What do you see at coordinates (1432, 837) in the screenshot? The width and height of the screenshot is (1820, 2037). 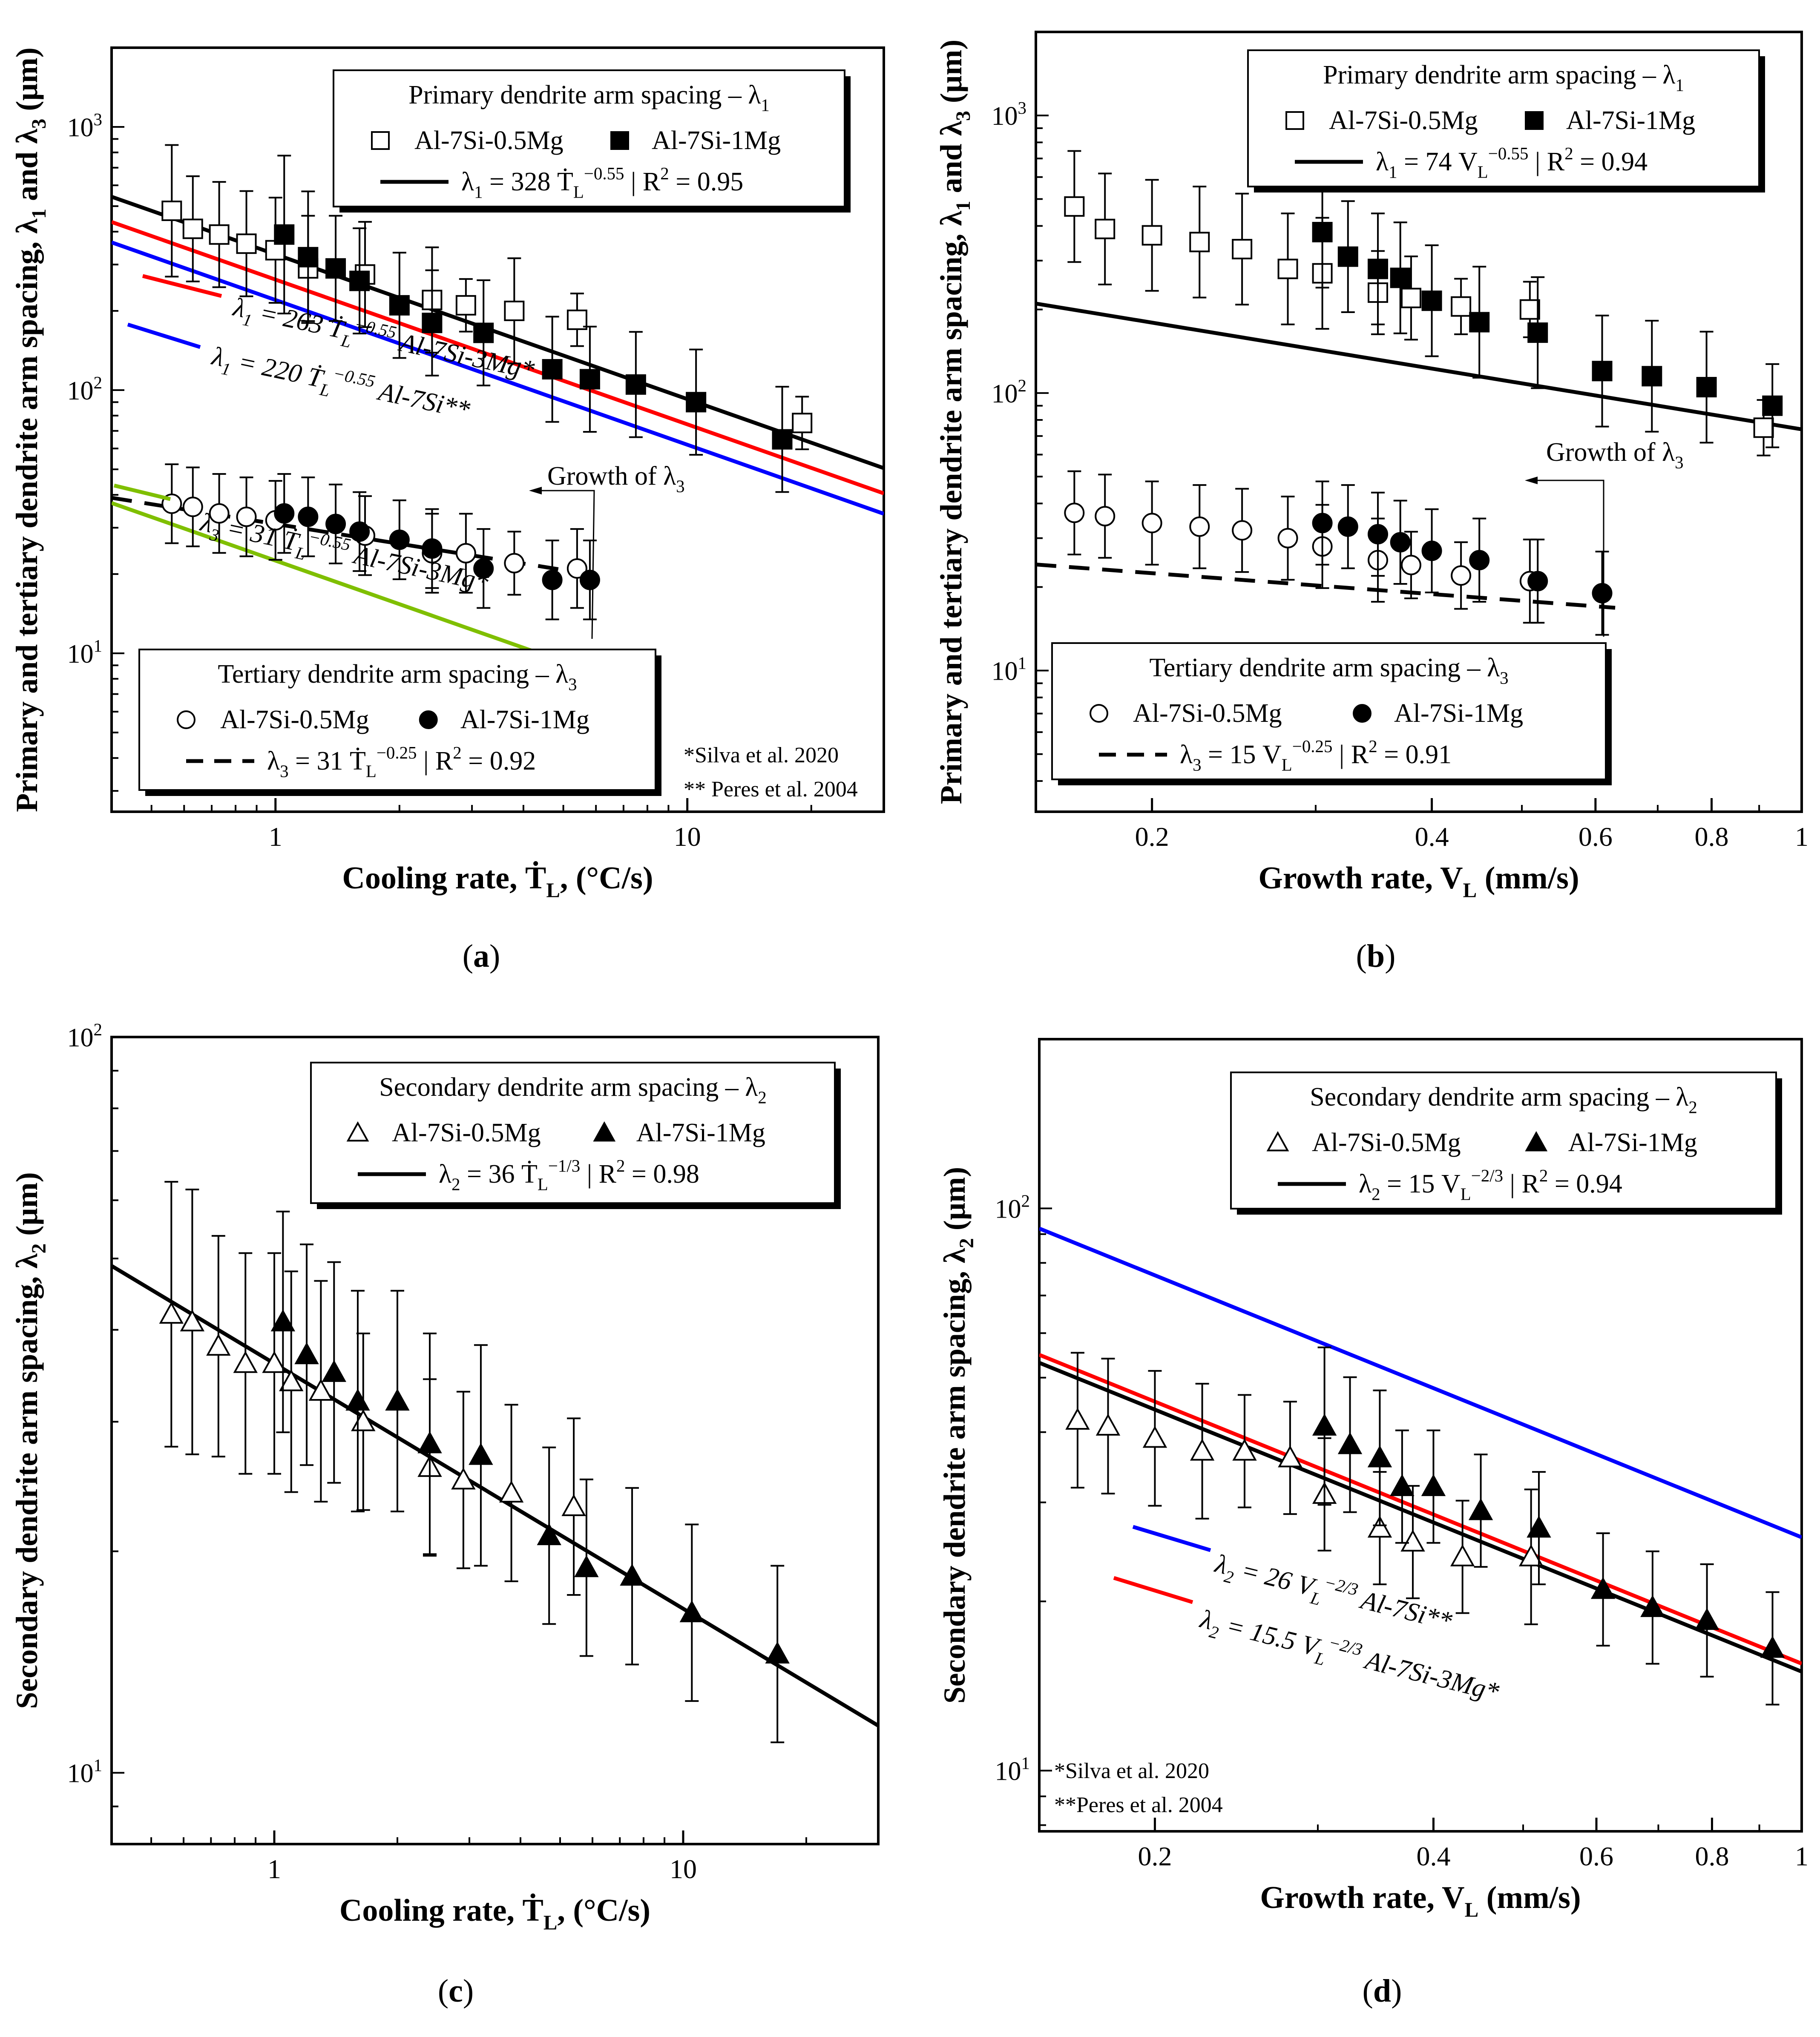 I see `x-tick-label: 0.4` at bounding box center [1432, 837].